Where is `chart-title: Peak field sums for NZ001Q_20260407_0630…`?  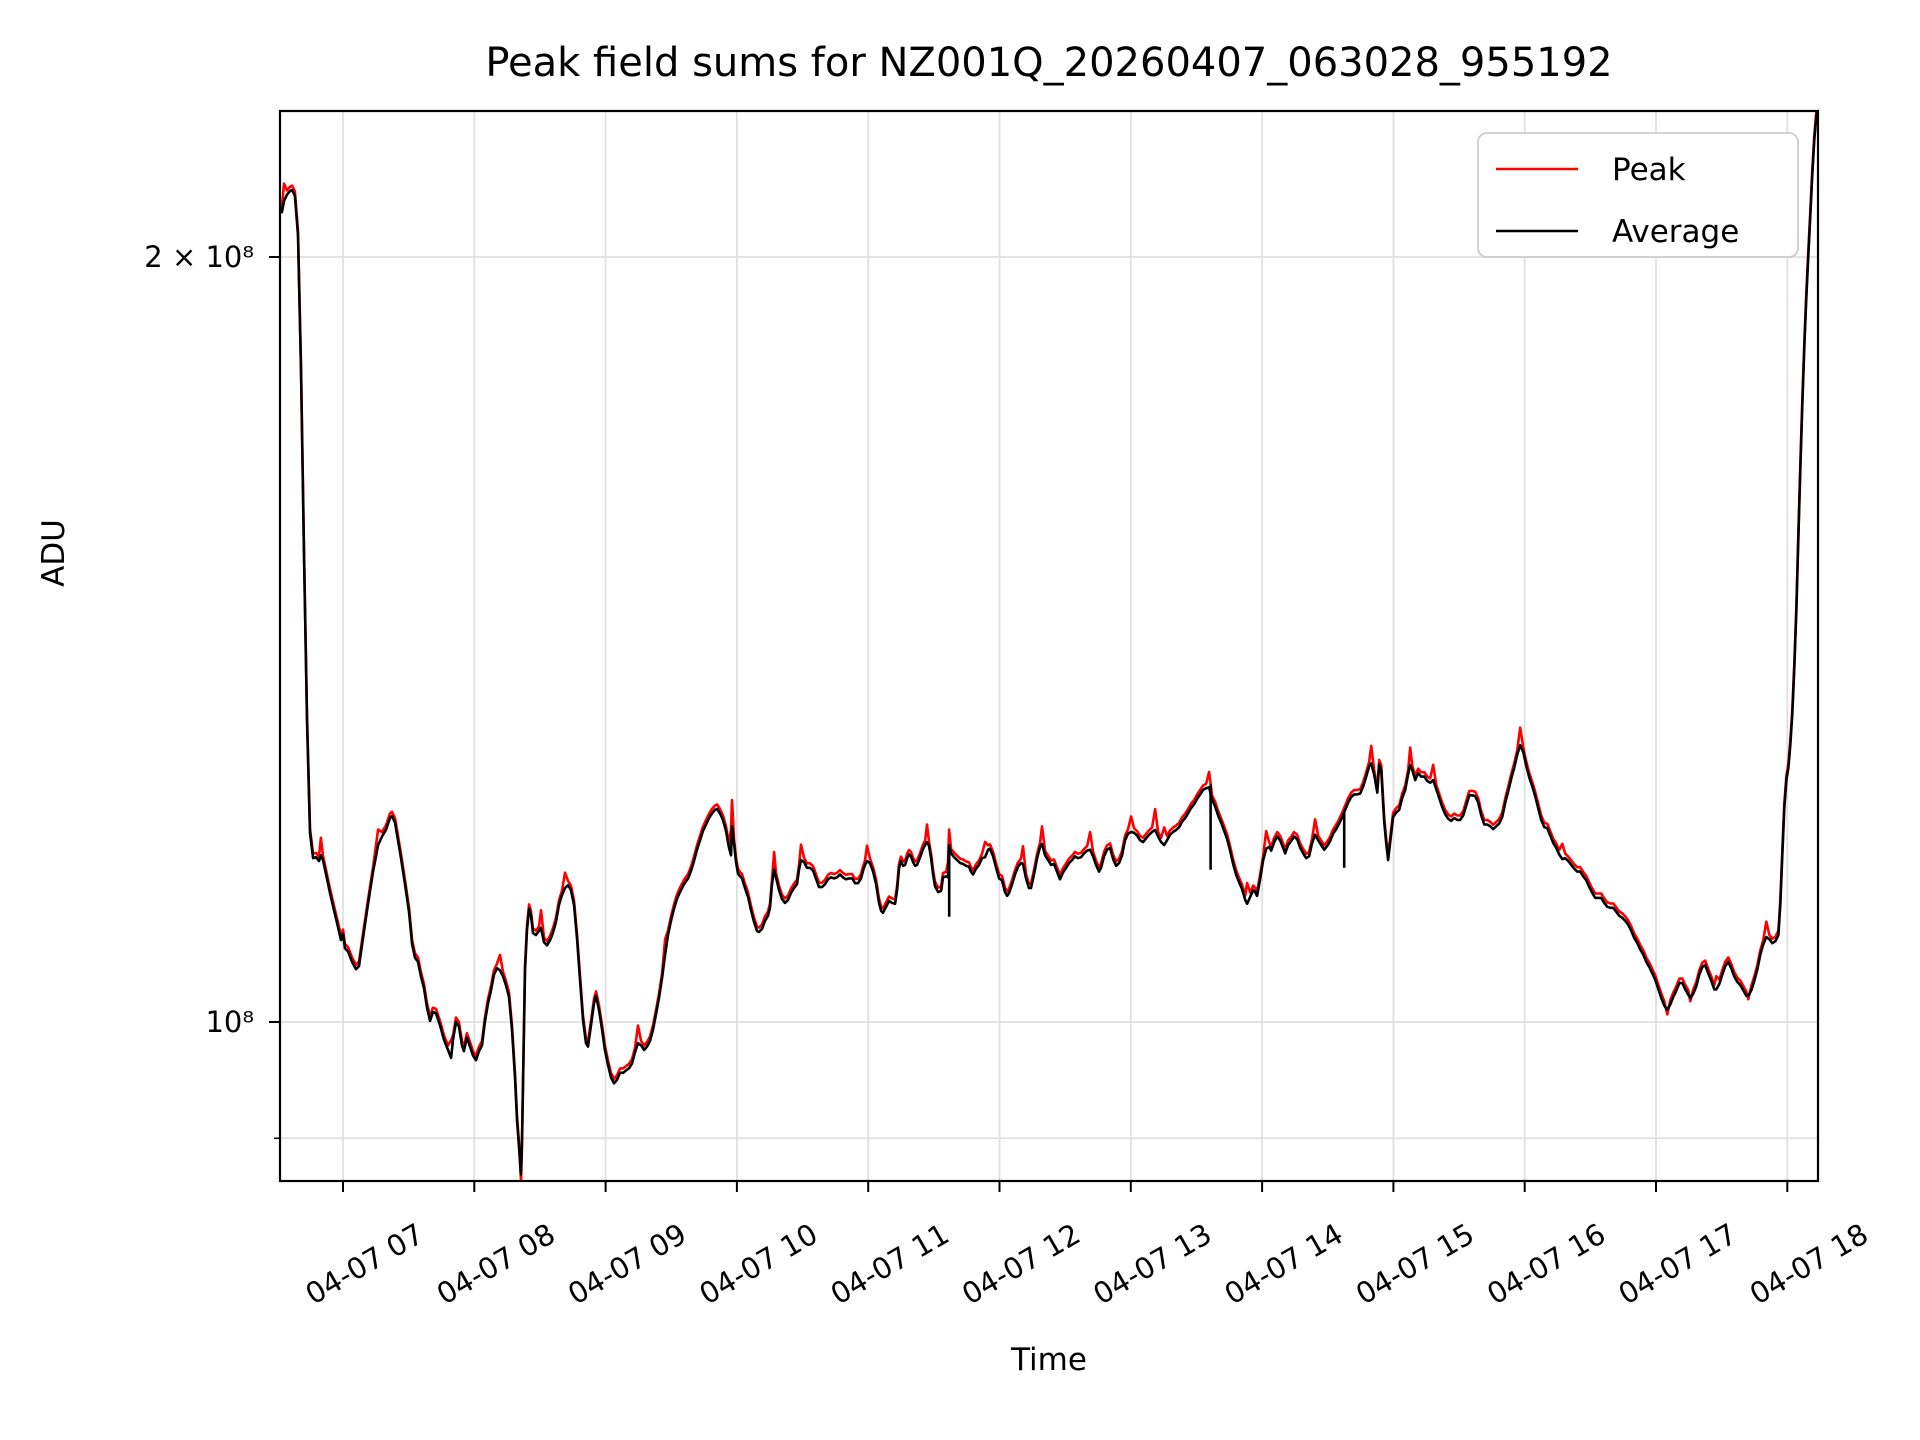
chart-title: Peak field sums for NZ001Q_20260407_0630… is located at coordinates (1048, 63).